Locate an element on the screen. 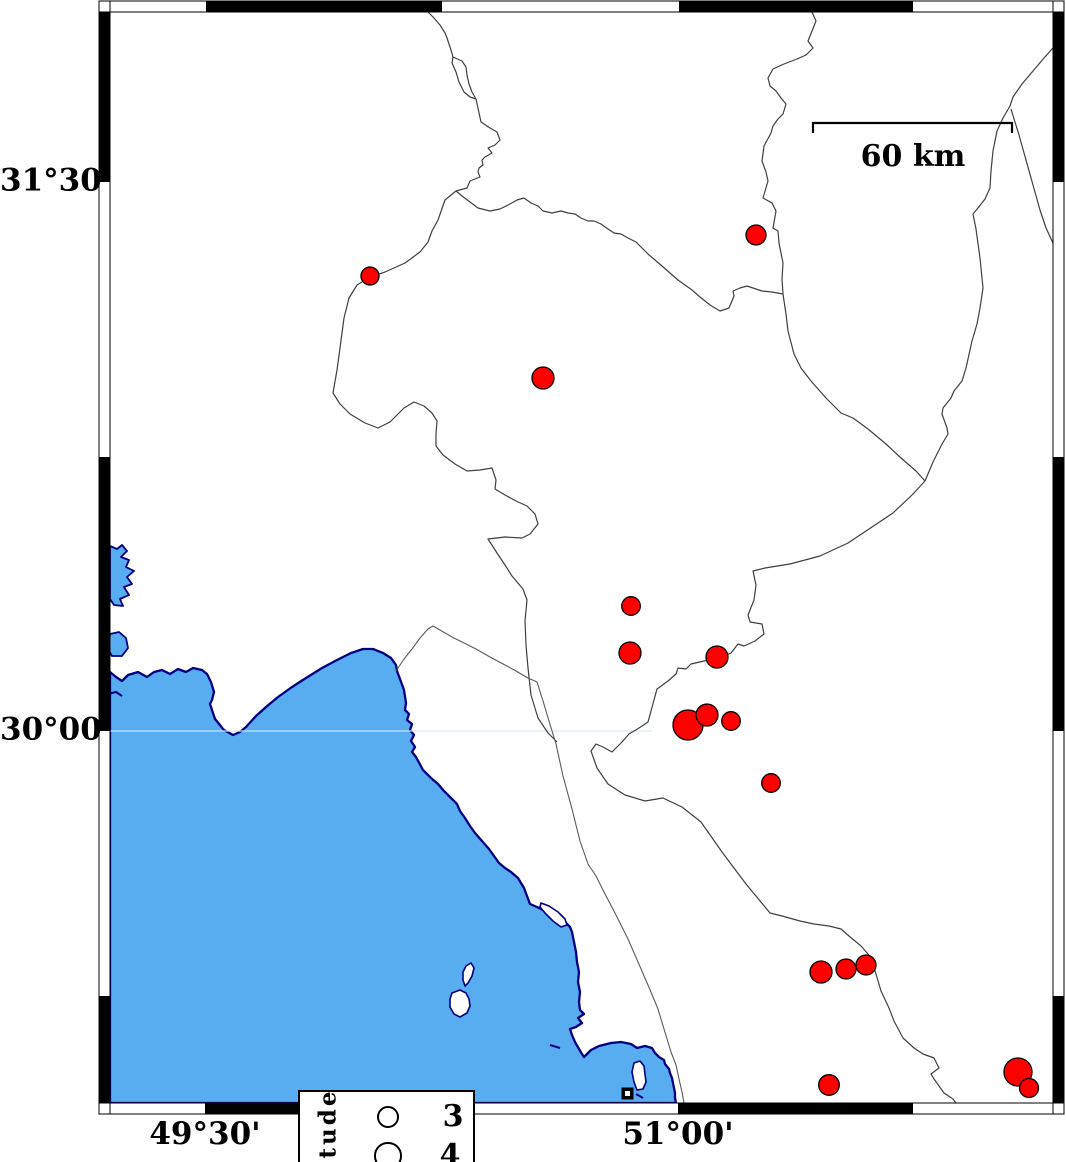 This screenshot has height=1162, width=1066. scale-bar-bracket is located at coordinates (912, 127).